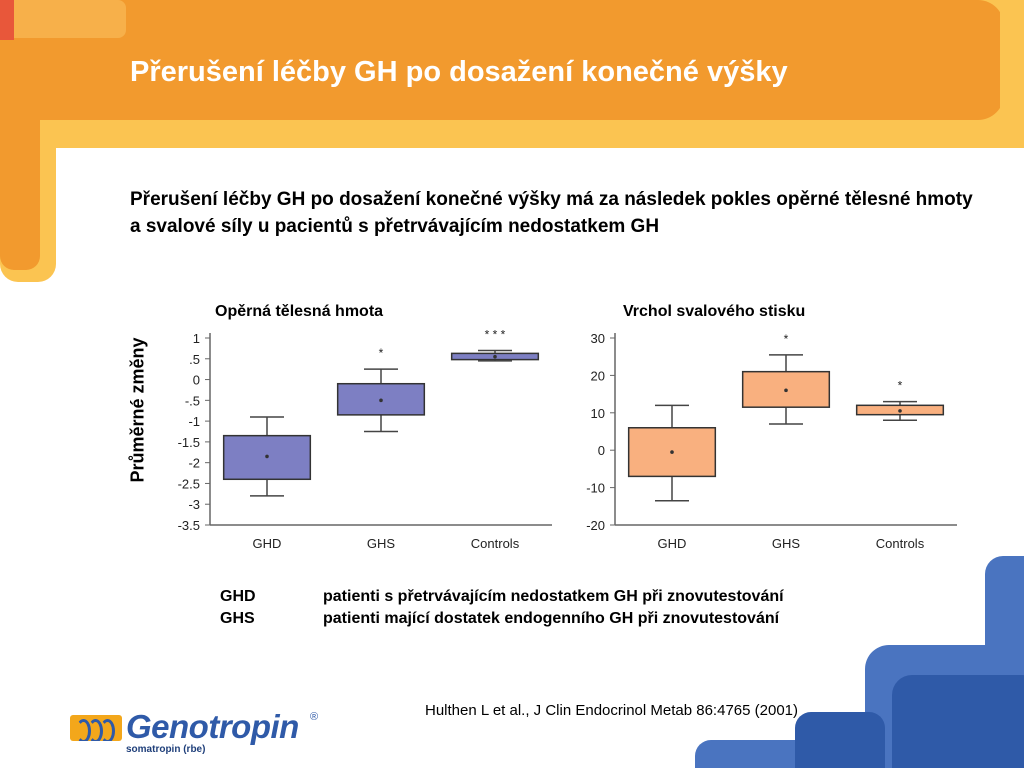  Describe the element at coordinates (20, 135) in the screenshot. I see `orange-left-strip` at that location.